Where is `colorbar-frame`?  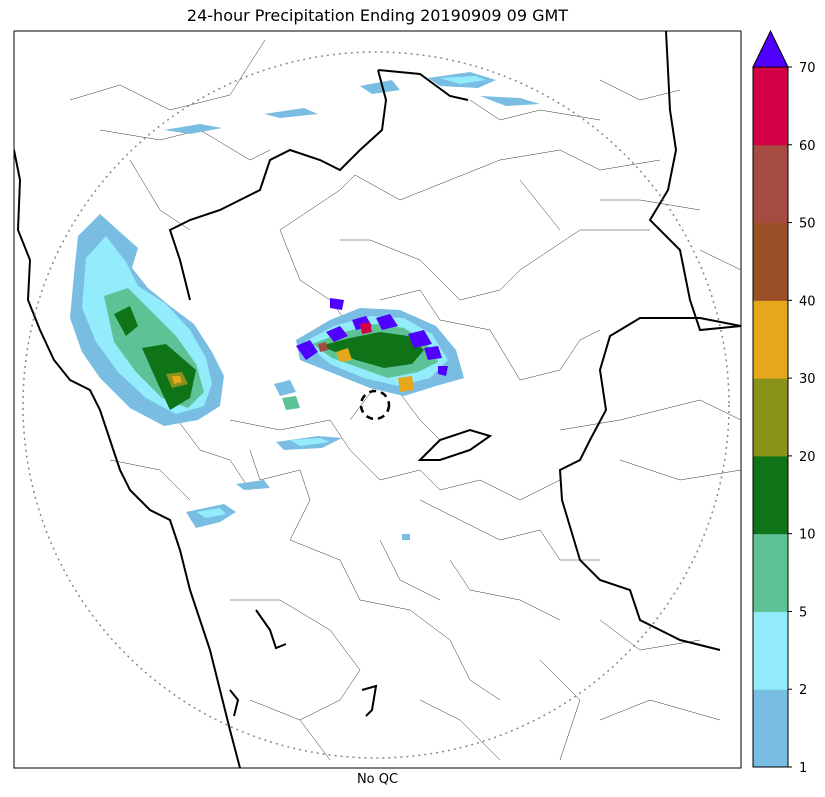
colorbar-frame is located at coordinates (770, 417).